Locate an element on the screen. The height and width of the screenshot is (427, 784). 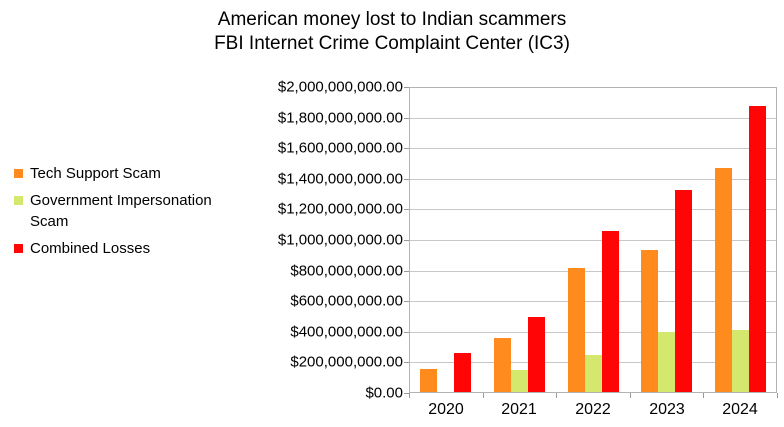
bar-2023-tech-support-scam is located at coordinates (649, 321).